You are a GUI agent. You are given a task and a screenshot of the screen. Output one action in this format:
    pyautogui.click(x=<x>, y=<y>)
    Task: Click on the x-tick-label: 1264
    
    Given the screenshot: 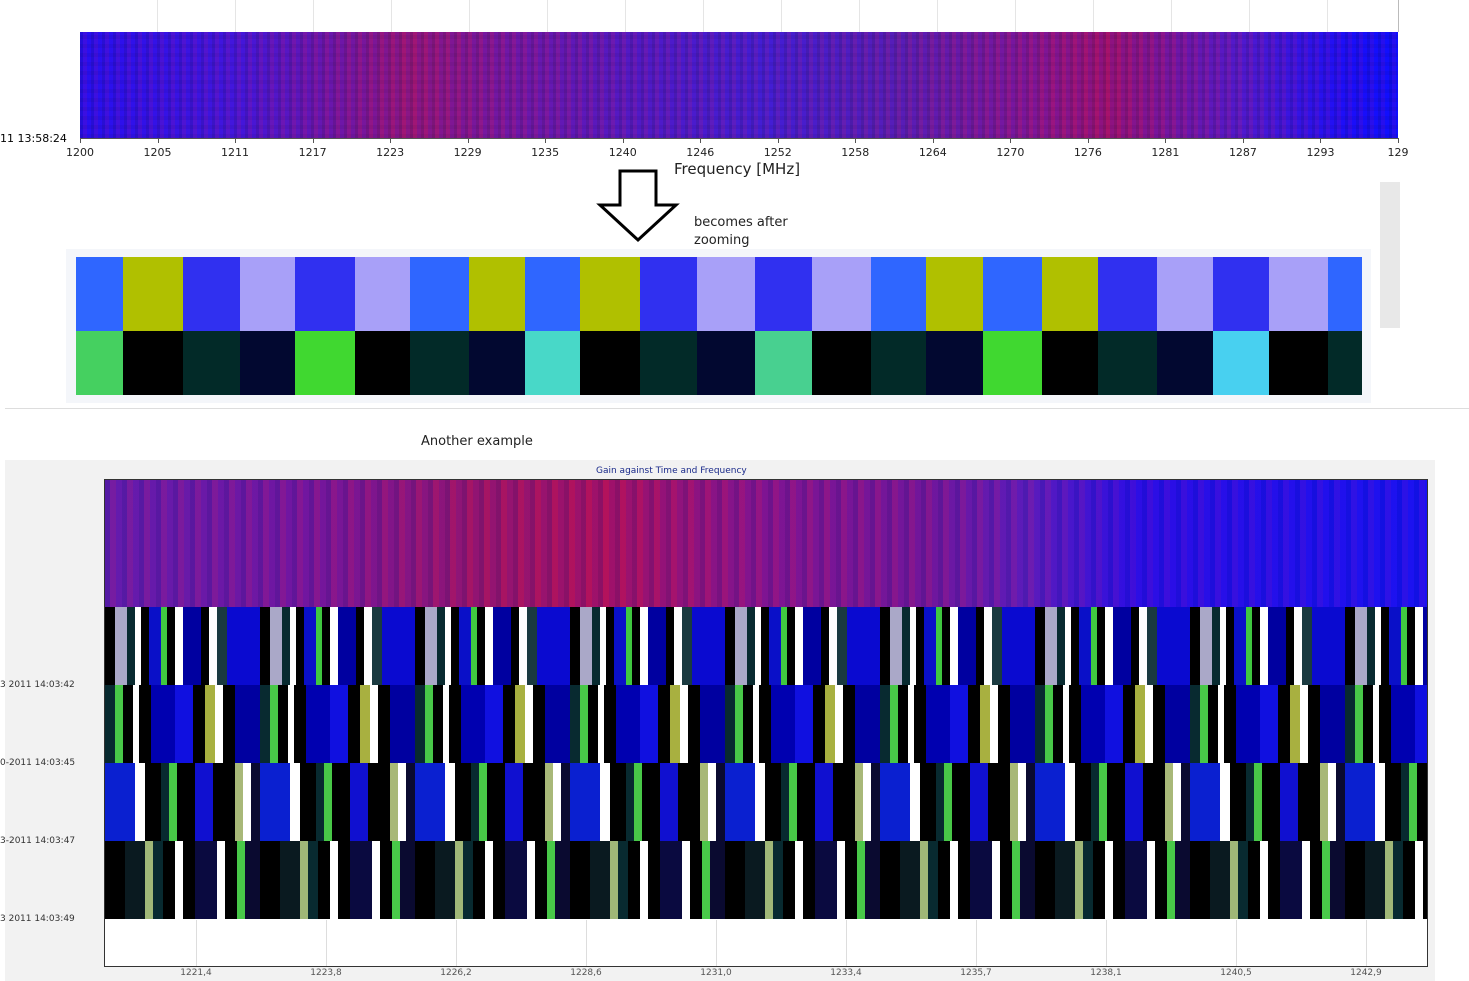 What is the action you would take?
    pyautogui.click(x=932, y=152)
    